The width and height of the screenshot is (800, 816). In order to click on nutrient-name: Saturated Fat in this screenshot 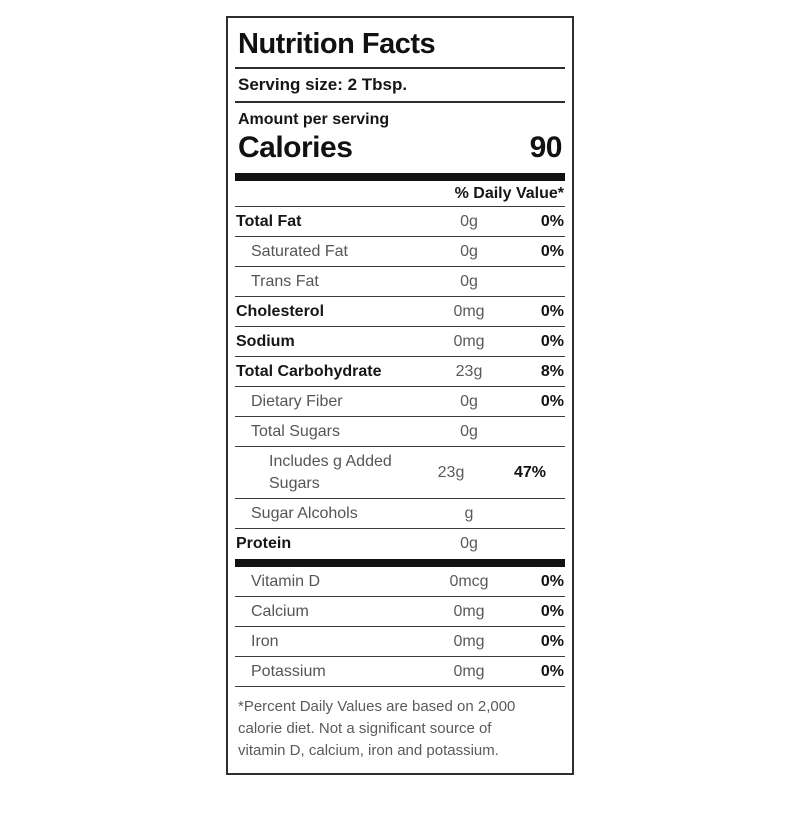, I will do `click(299, 251)`.